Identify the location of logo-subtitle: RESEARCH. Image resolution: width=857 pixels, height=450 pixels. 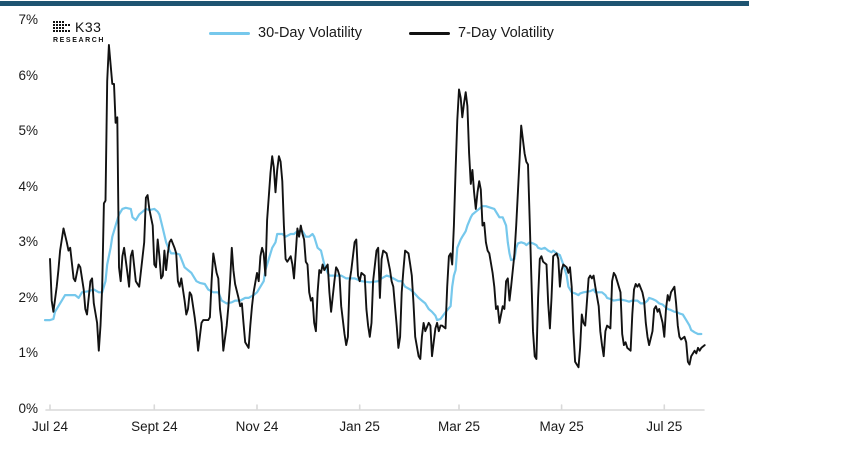
(79, 40).